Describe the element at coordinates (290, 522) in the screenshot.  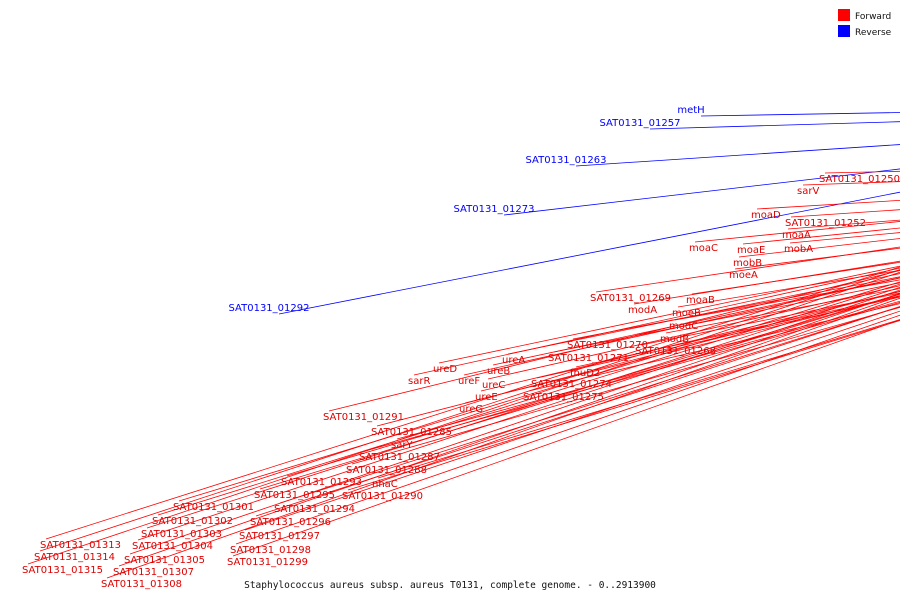
I see `forward-gene-label: SAT0131_01296` at that location.